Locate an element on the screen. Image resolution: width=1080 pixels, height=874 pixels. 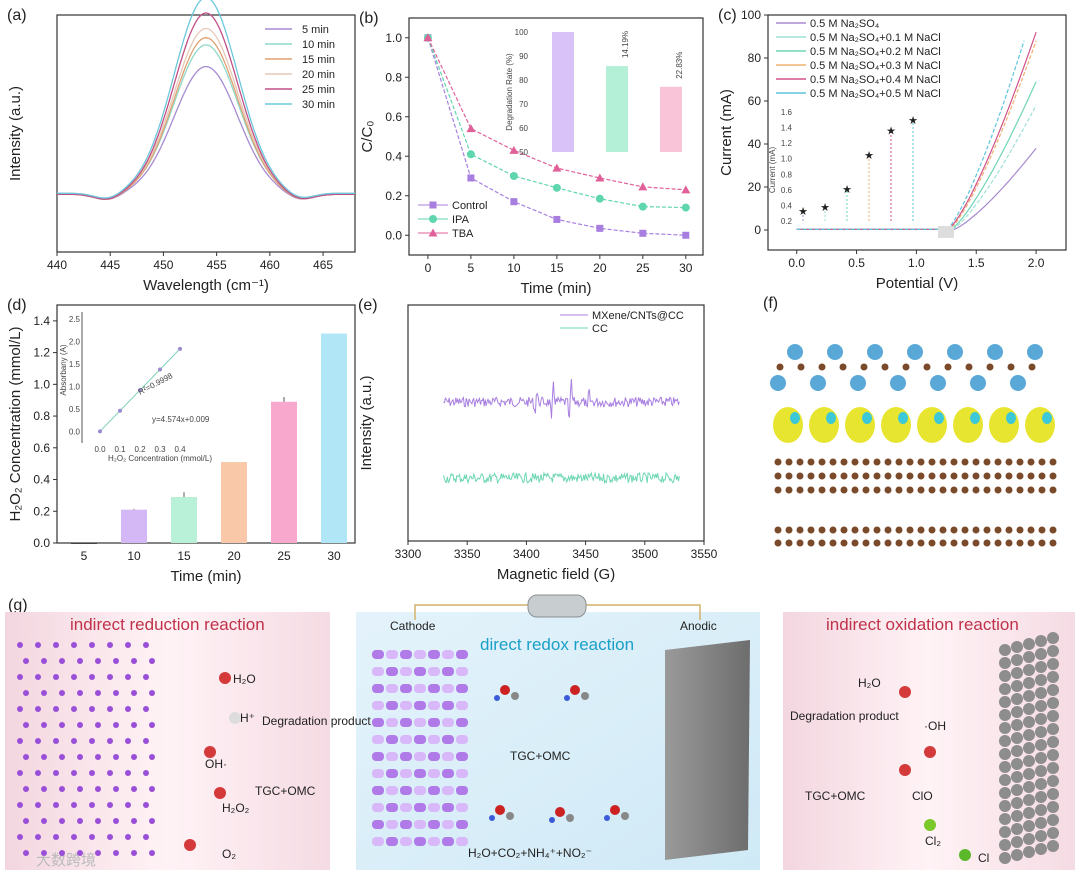
inset-y-tick-label: 80 is located at coordinates (523, 80).